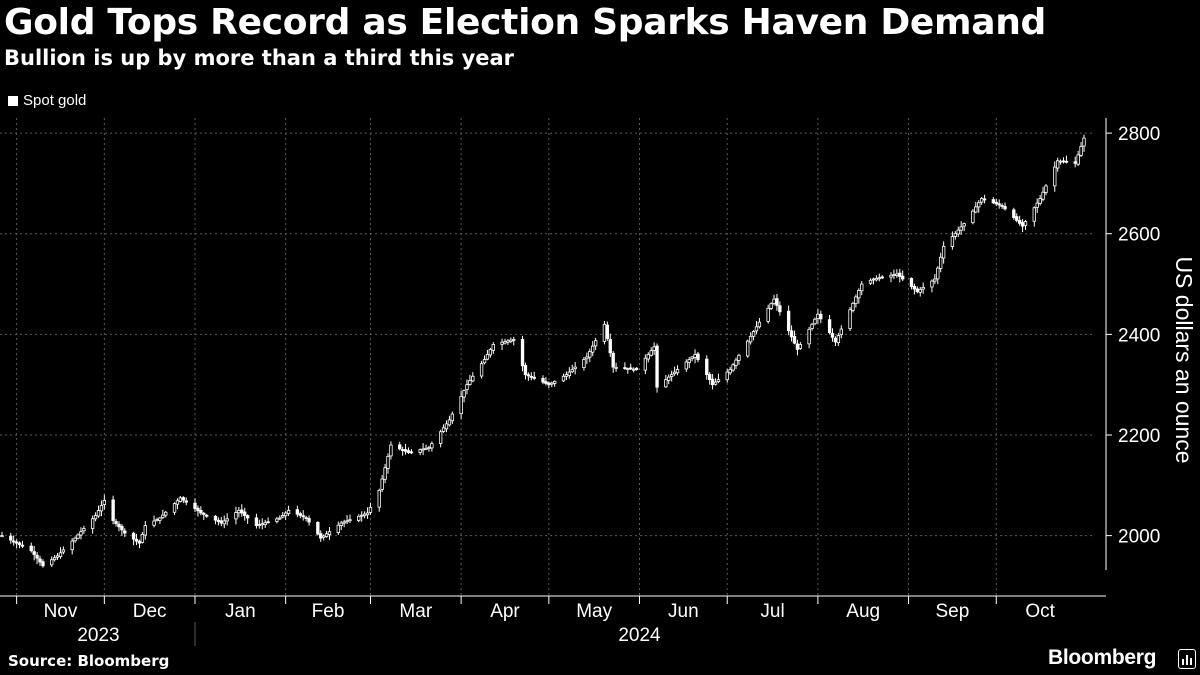 This screenshot has width=1200, height=675. Describe the element at coordinates (1139, 134) in the screenshot. I see `y-tick-label-2800: 2800` at that location.